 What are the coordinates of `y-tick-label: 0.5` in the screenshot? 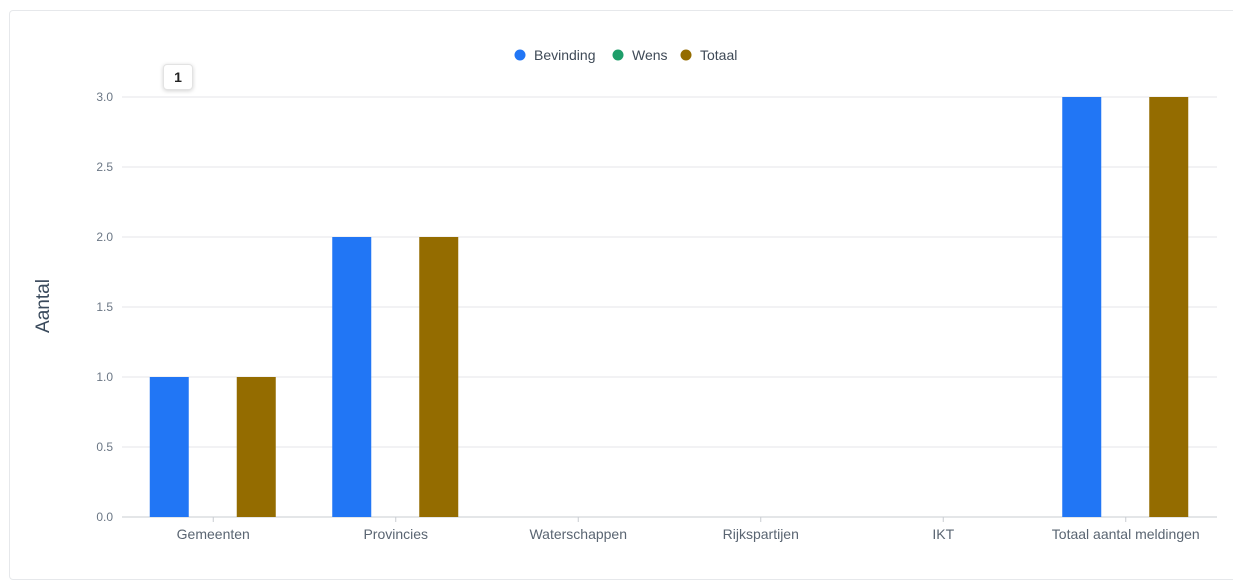 It's located at (104, 447).